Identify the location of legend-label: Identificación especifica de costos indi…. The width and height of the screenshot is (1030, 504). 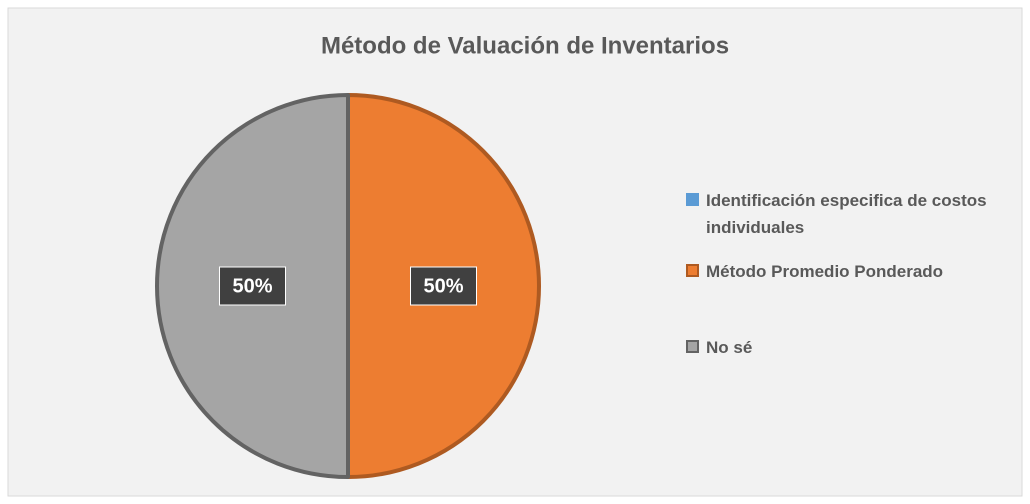
(846, 214).